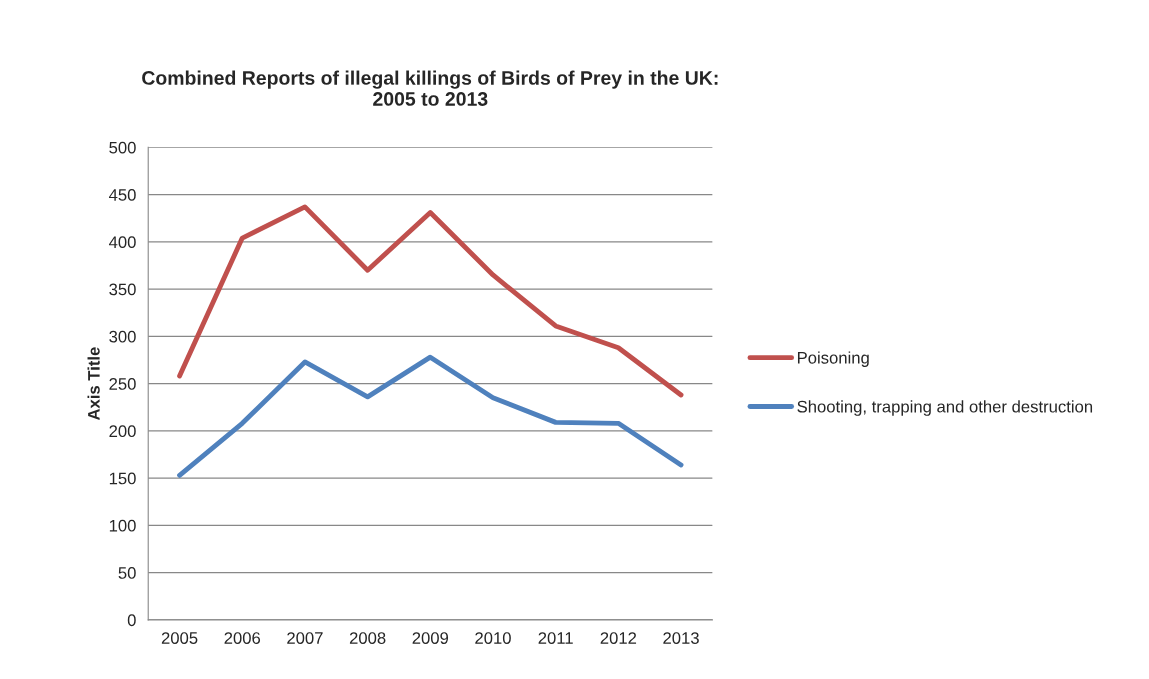 The image size is (1149, 679). I want to click on y-tick-label: 350, so click(122, 289).